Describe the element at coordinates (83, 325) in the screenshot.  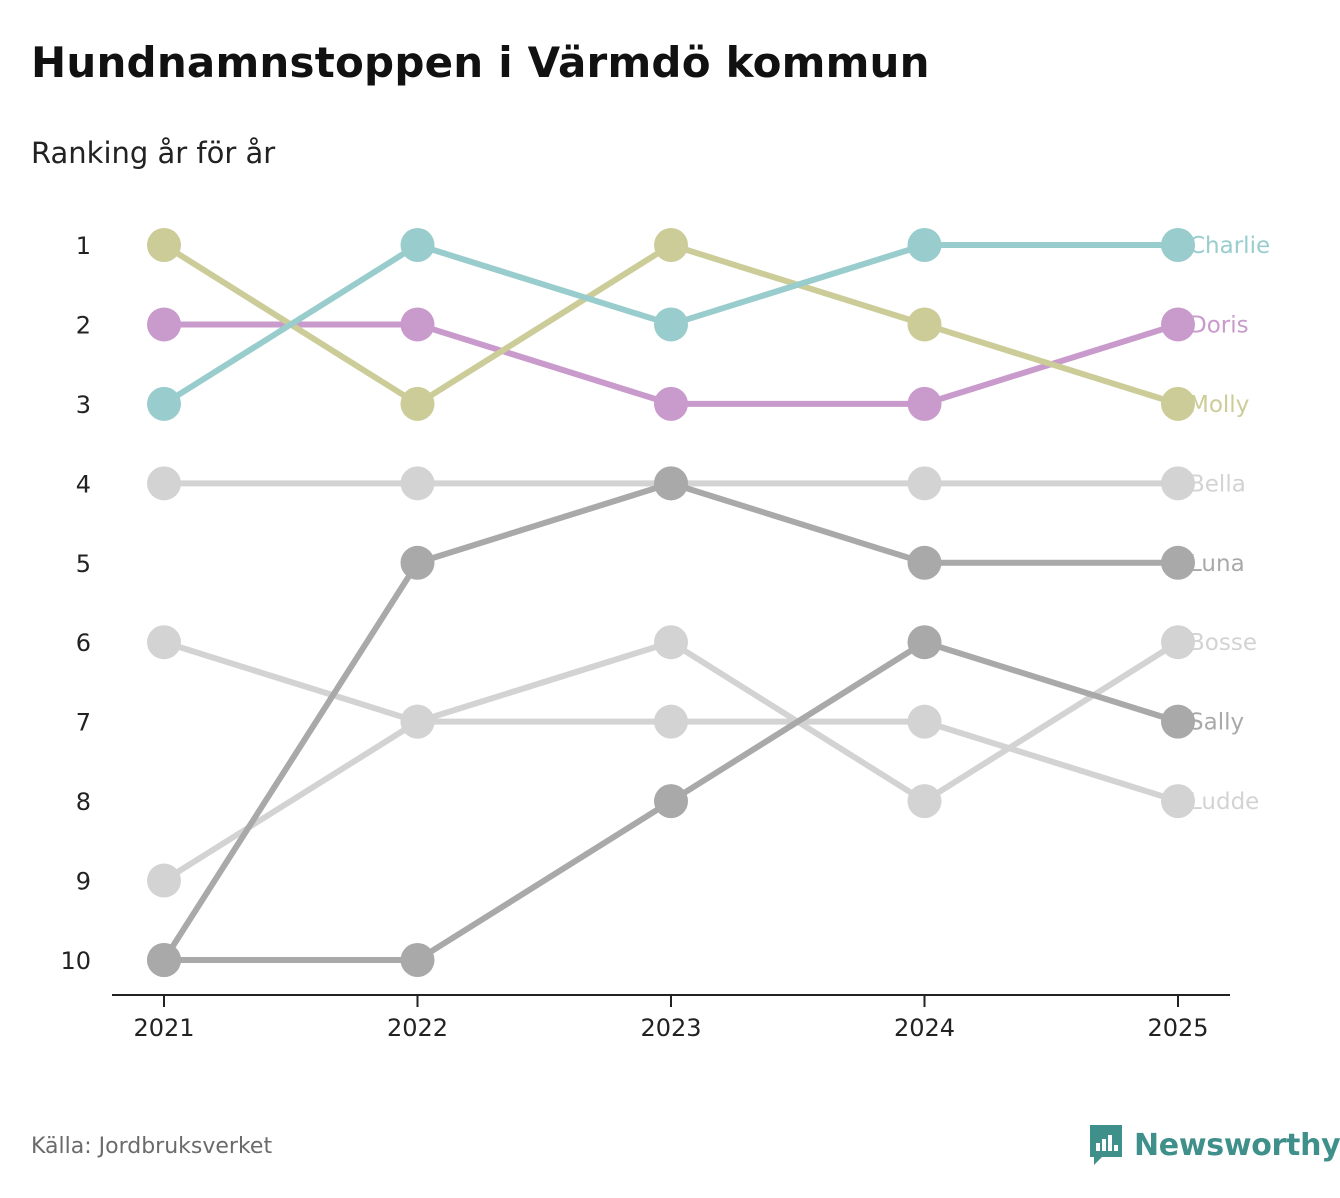
I see `y-tick-label: 2` at that location.